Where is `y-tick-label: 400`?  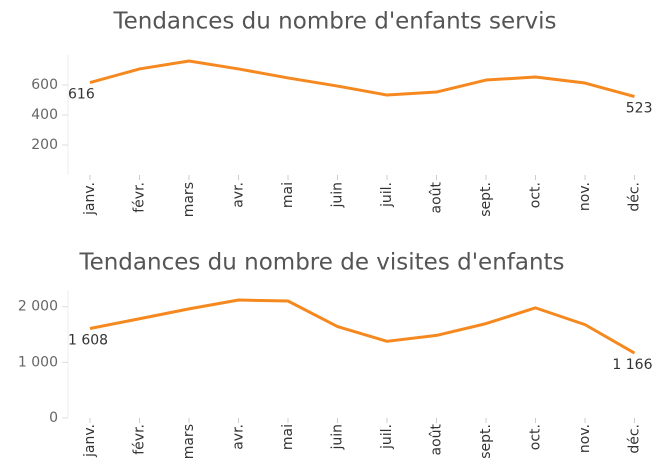
y-tick-label: 400 is located at coordinates (44, 115).